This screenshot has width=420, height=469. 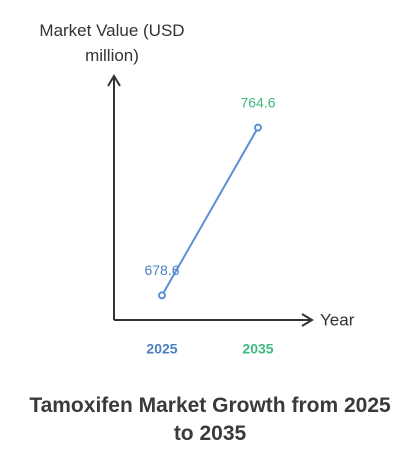 I want to click on data-label: 678.6, so click(x=161, y=270).